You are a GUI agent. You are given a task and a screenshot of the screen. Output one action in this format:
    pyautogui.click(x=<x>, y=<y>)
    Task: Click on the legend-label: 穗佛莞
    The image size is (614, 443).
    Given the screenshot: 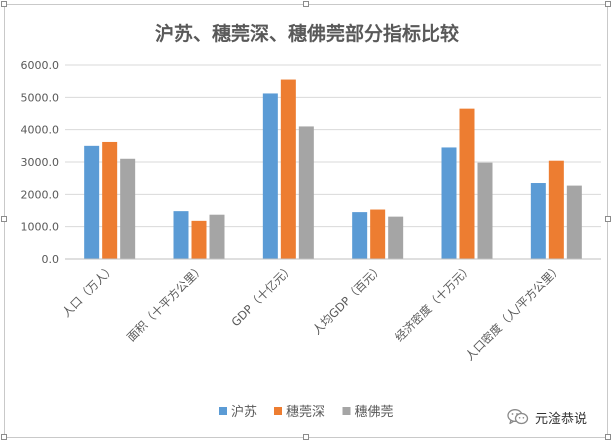 What is the action you would take?
    pyautogui.click(x=374, y=412)
    